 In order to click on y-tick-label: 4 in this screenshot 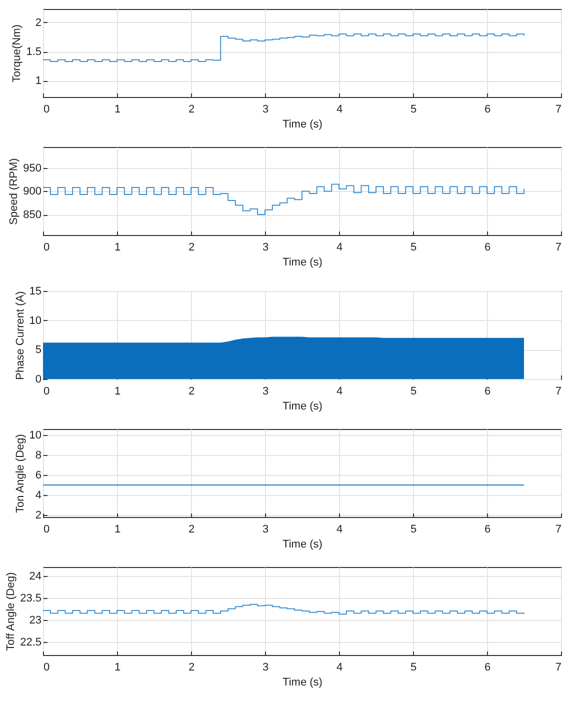, I will do `click(38, 496)`.